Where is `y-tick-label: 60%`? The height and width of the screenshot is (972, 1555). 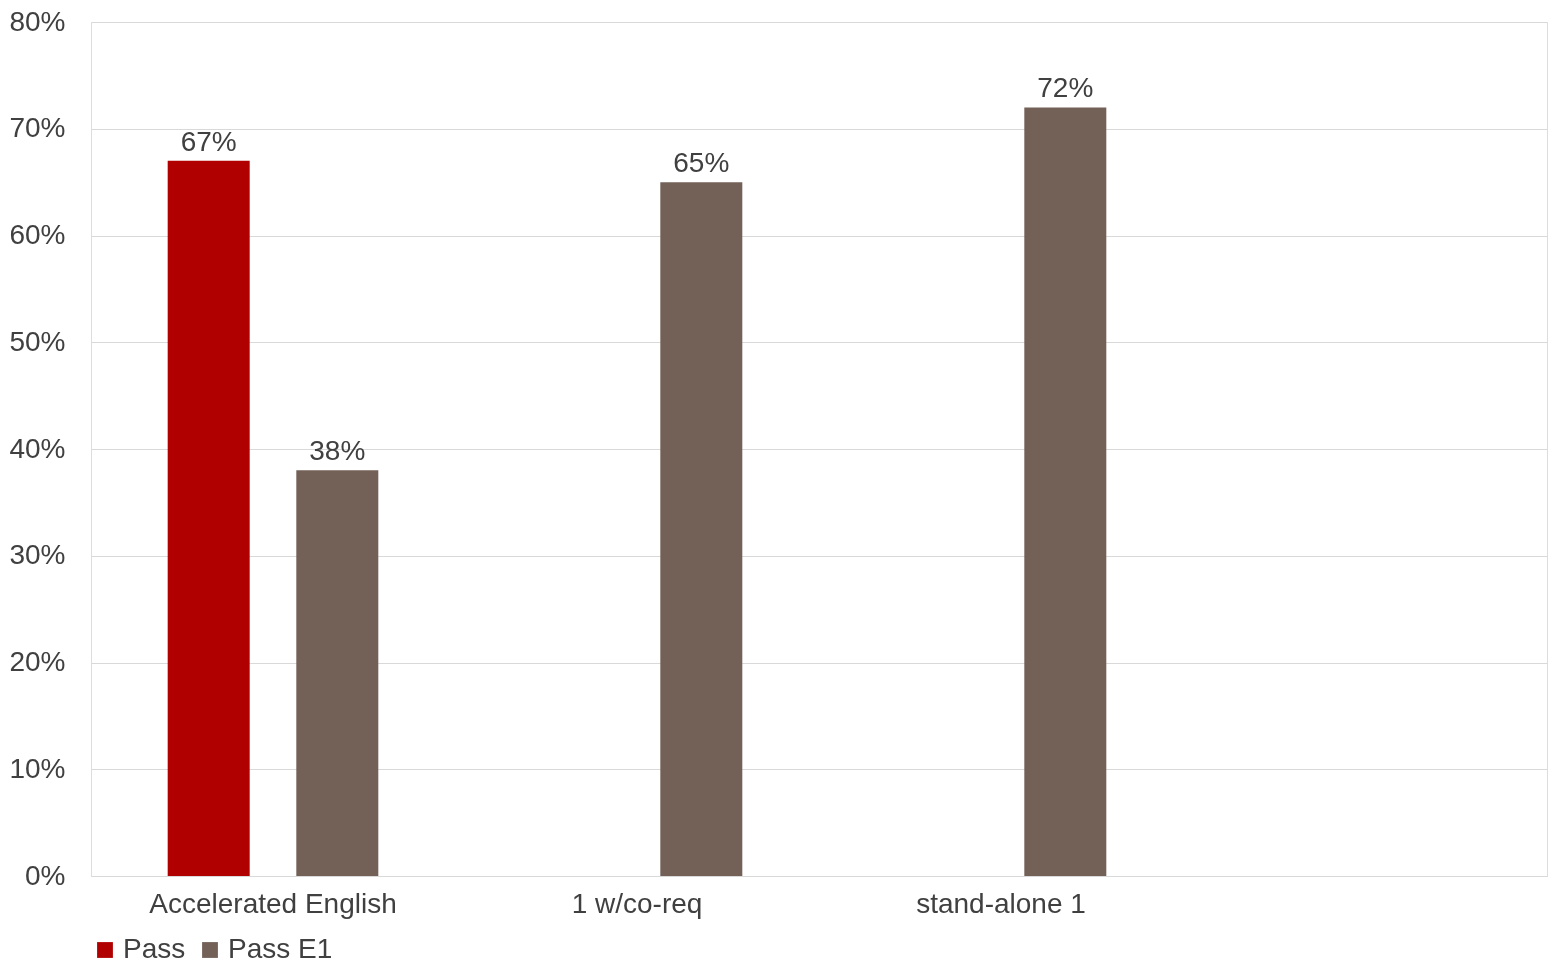 y-tick-label: 60% is located at coordinates (37, 234).